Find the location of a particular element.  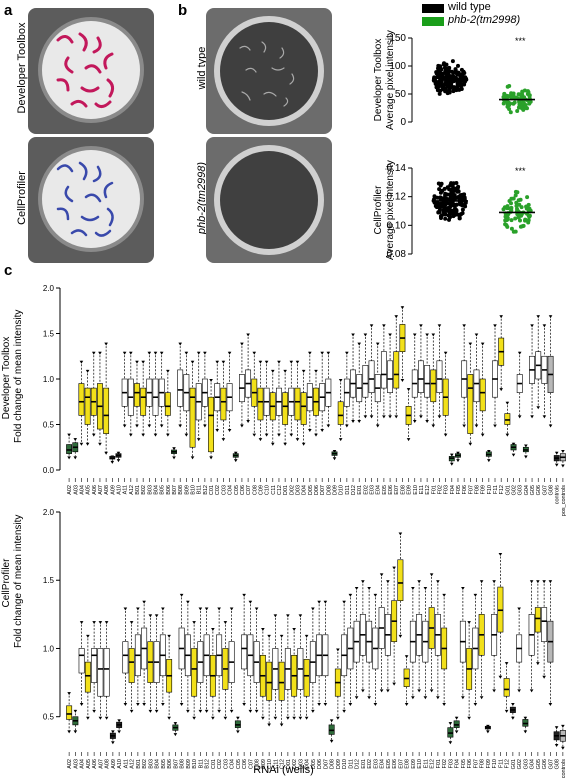

box-cp-b09-cap-bottom is located at coordinates (188, 711).